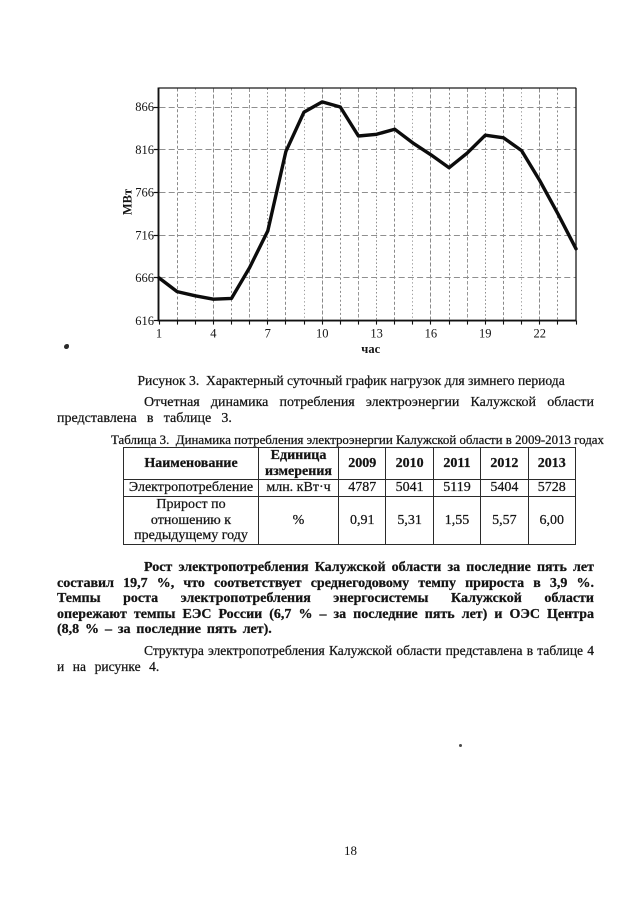  I want to click on svg-text: 666, so click(144, 278).